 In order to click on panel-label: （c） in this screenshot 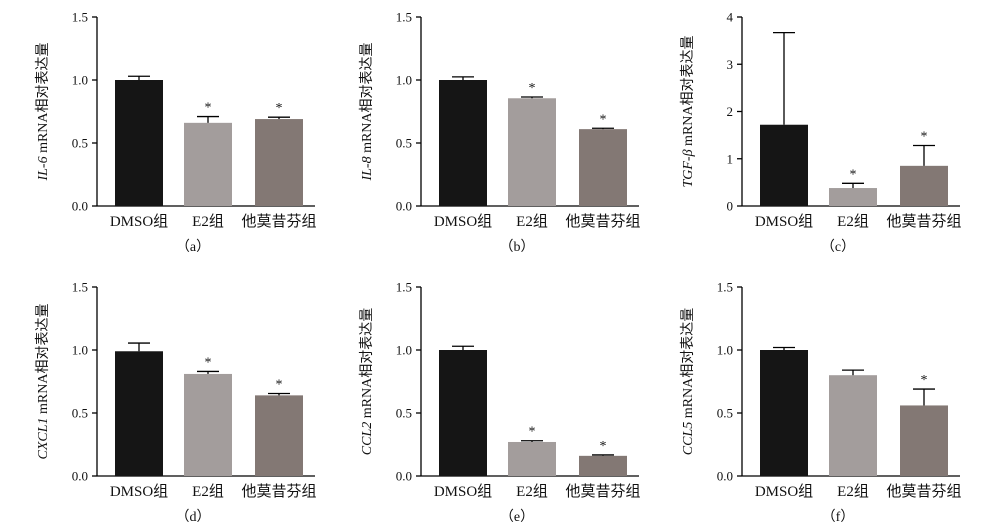, I will do `click(838, 247)`.